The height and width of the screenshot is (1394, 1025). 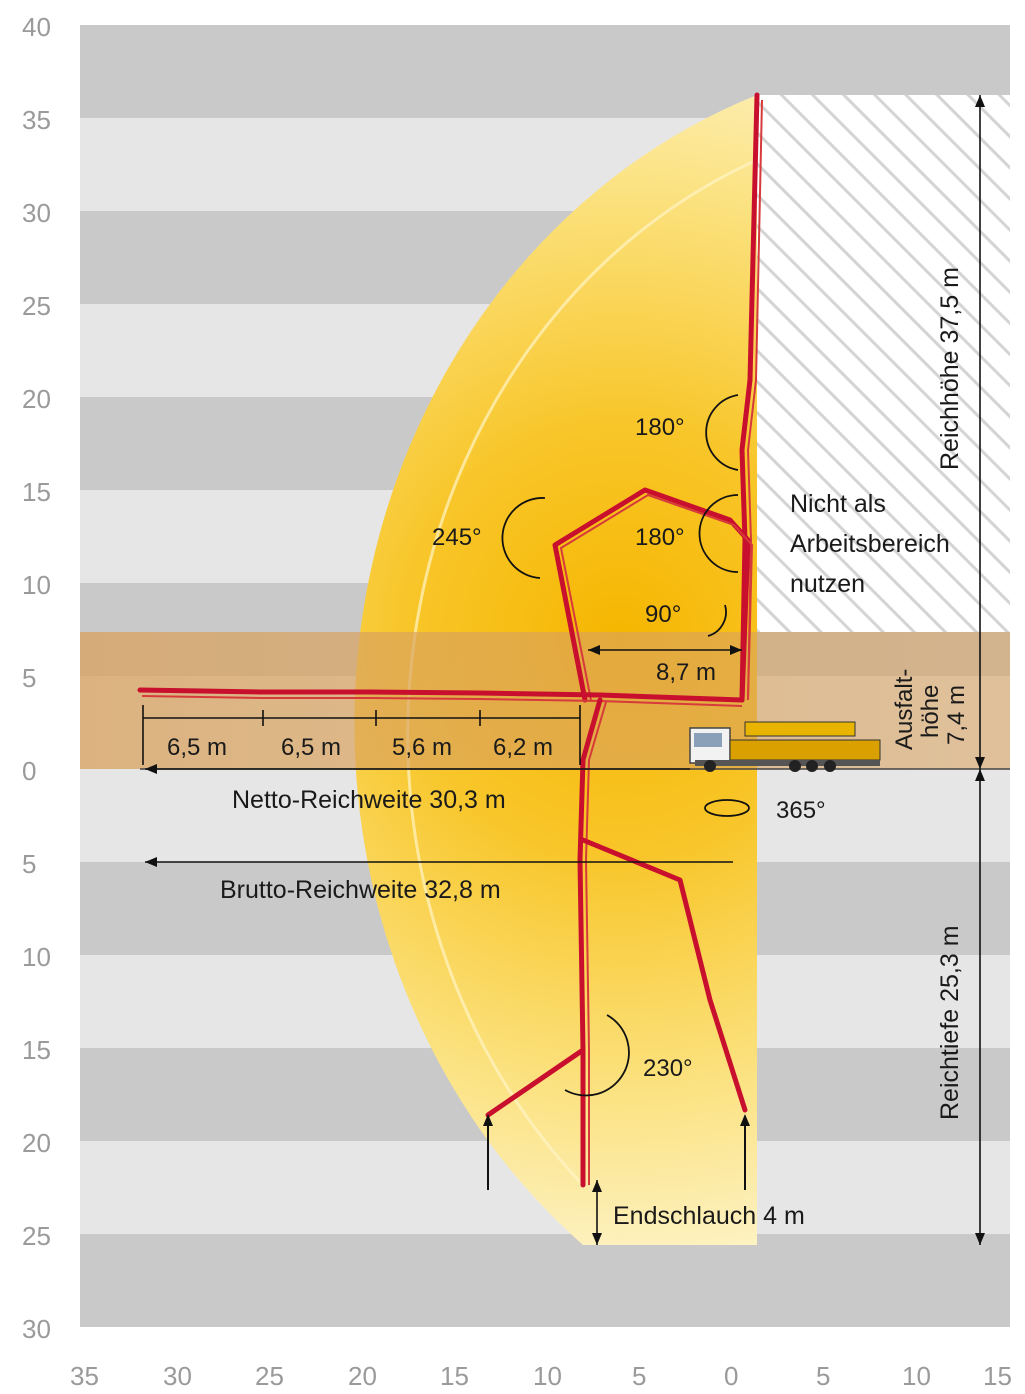 I want to click on y-label-neg10: 10, so click(x=36, y=957).